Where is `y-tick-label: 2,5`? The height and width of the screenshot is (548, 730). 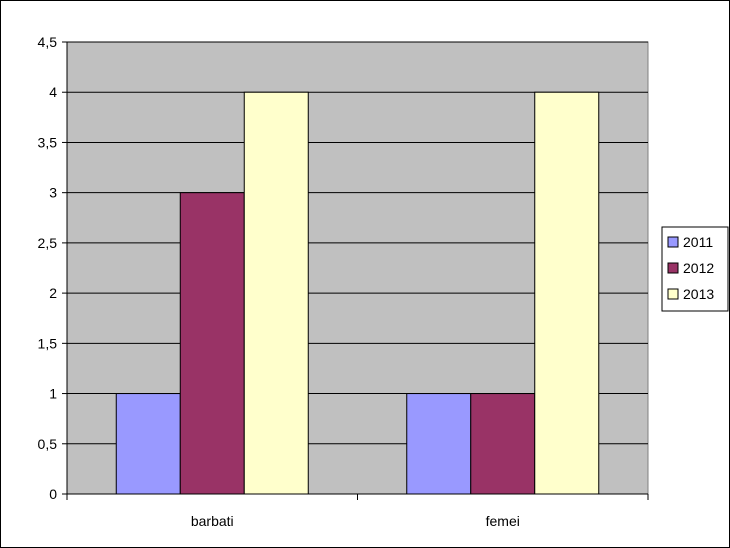
y-tick-label: 2,5 is located at coordinates (48, 243).